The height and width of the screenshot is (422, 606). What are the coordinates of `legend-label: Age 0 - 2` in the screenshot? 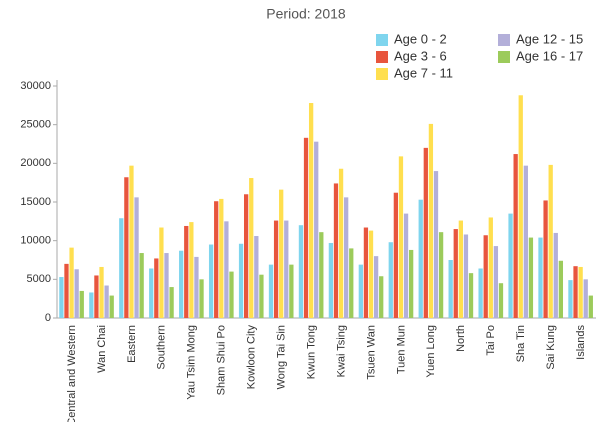 It's located at (420, 38).